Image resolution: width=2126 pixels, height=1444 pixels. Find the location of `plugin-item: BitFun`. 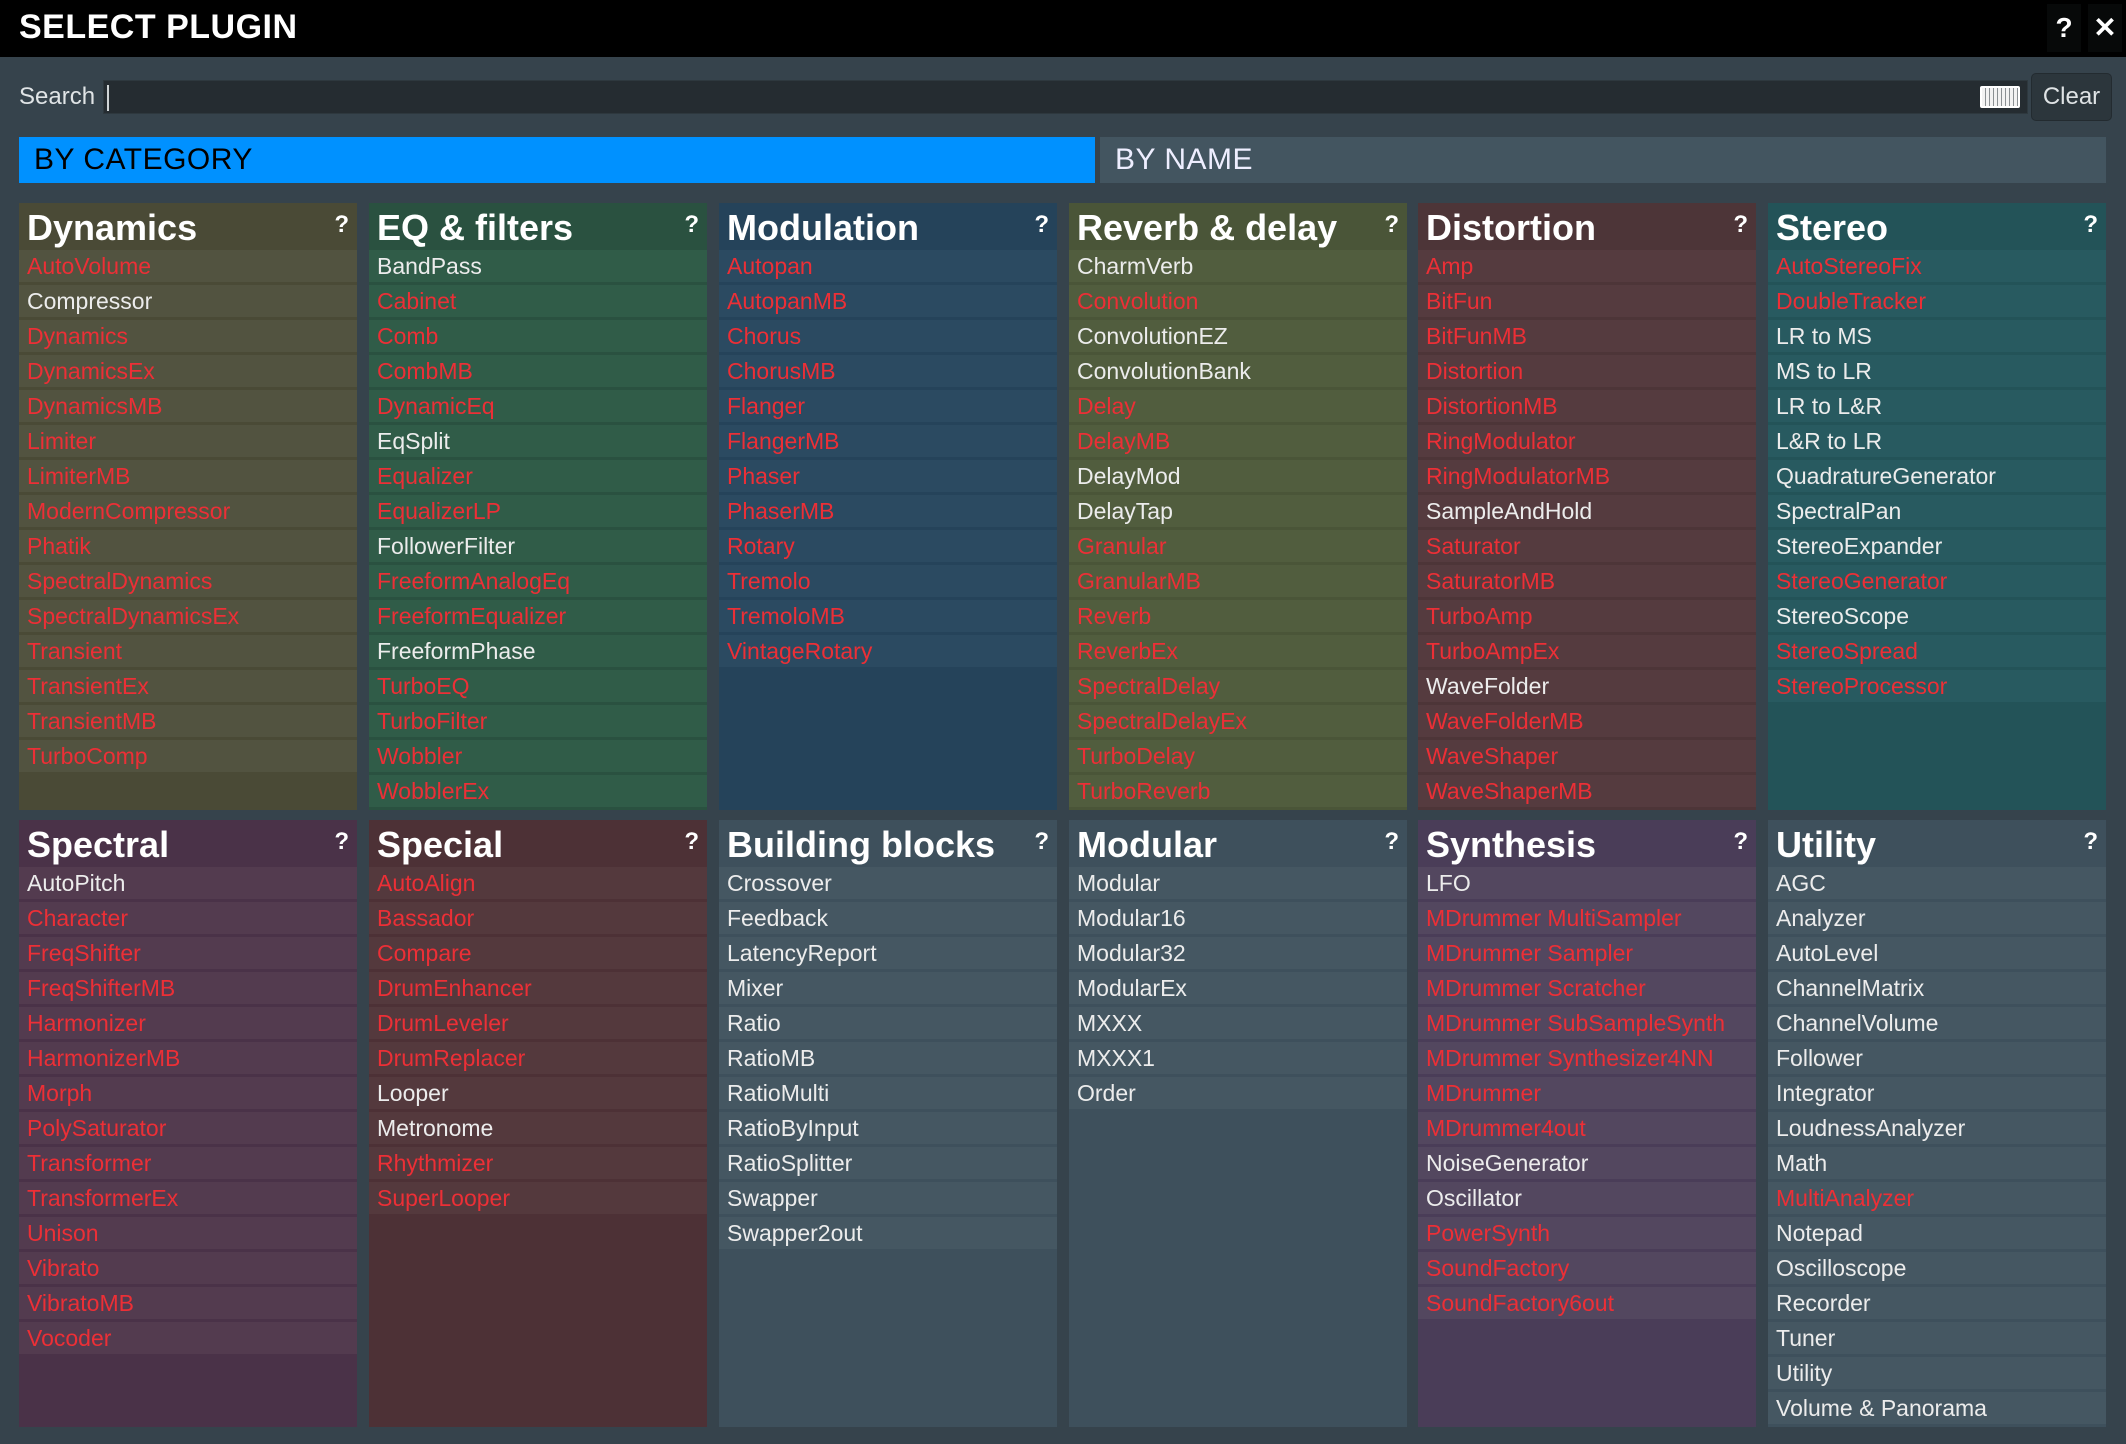

plugin-item: BitFun is located at coordinates (1587, 301).